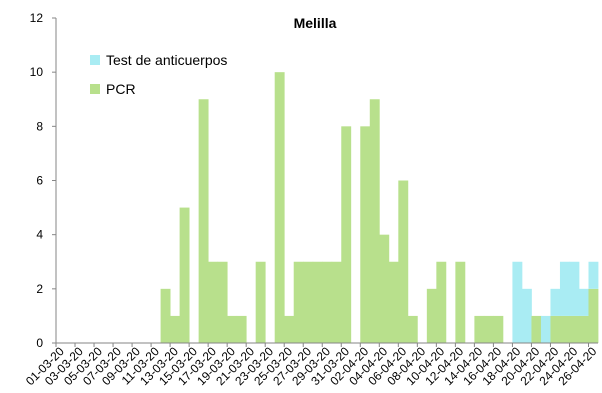 This screenshot has height=393, width=602. What do you see at coordinates (39, 181) in the screenshot?
I see `y-tick-label-6: 6` at bounding box center [39, 181].